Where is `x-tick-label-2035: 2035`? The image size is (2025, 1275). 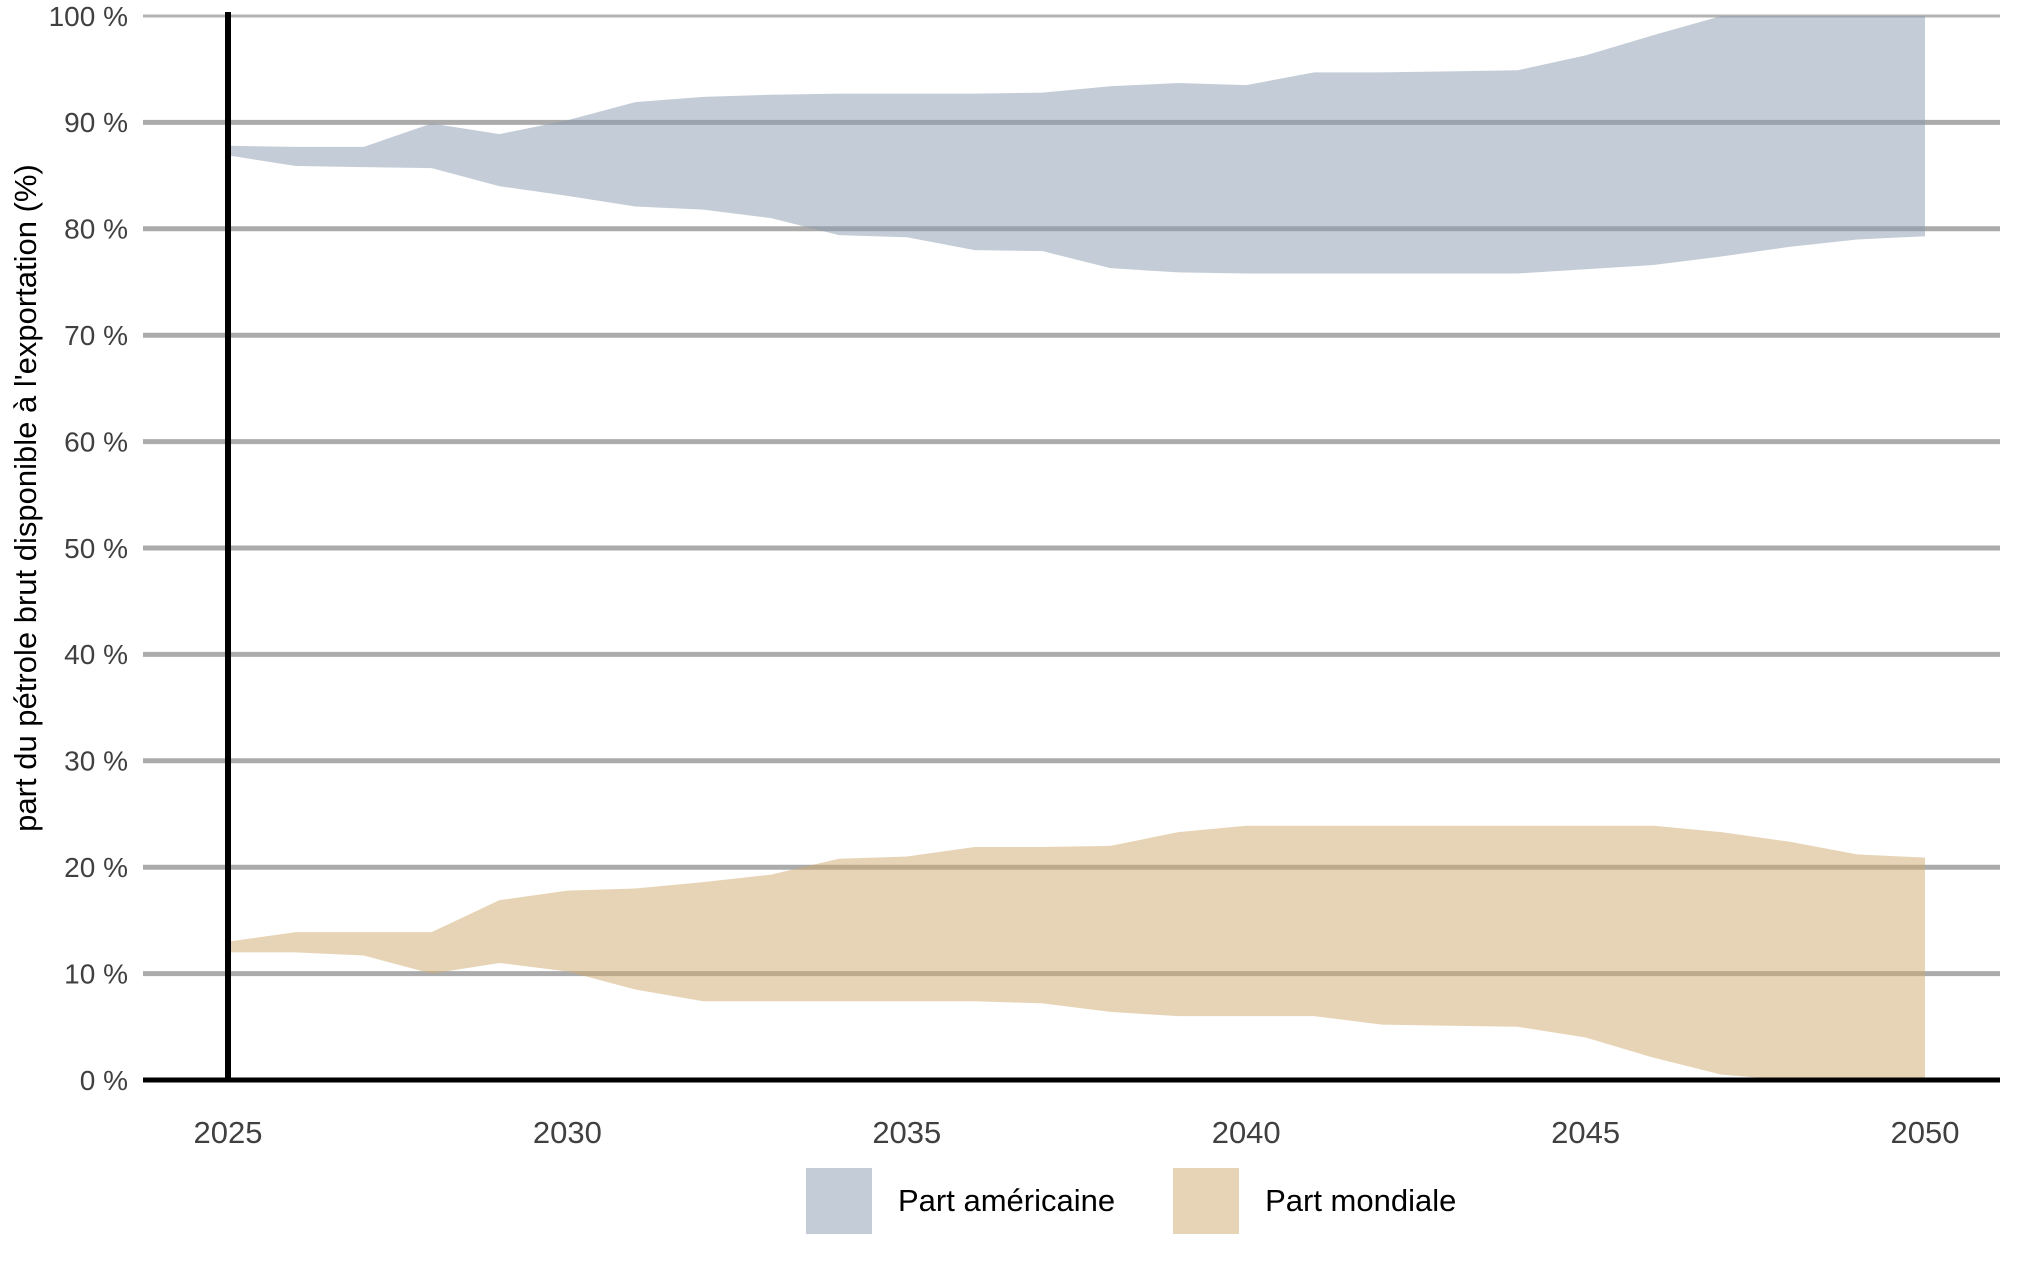 x-tick-label-2035: 2035 is located at coordinates (906, 1132).